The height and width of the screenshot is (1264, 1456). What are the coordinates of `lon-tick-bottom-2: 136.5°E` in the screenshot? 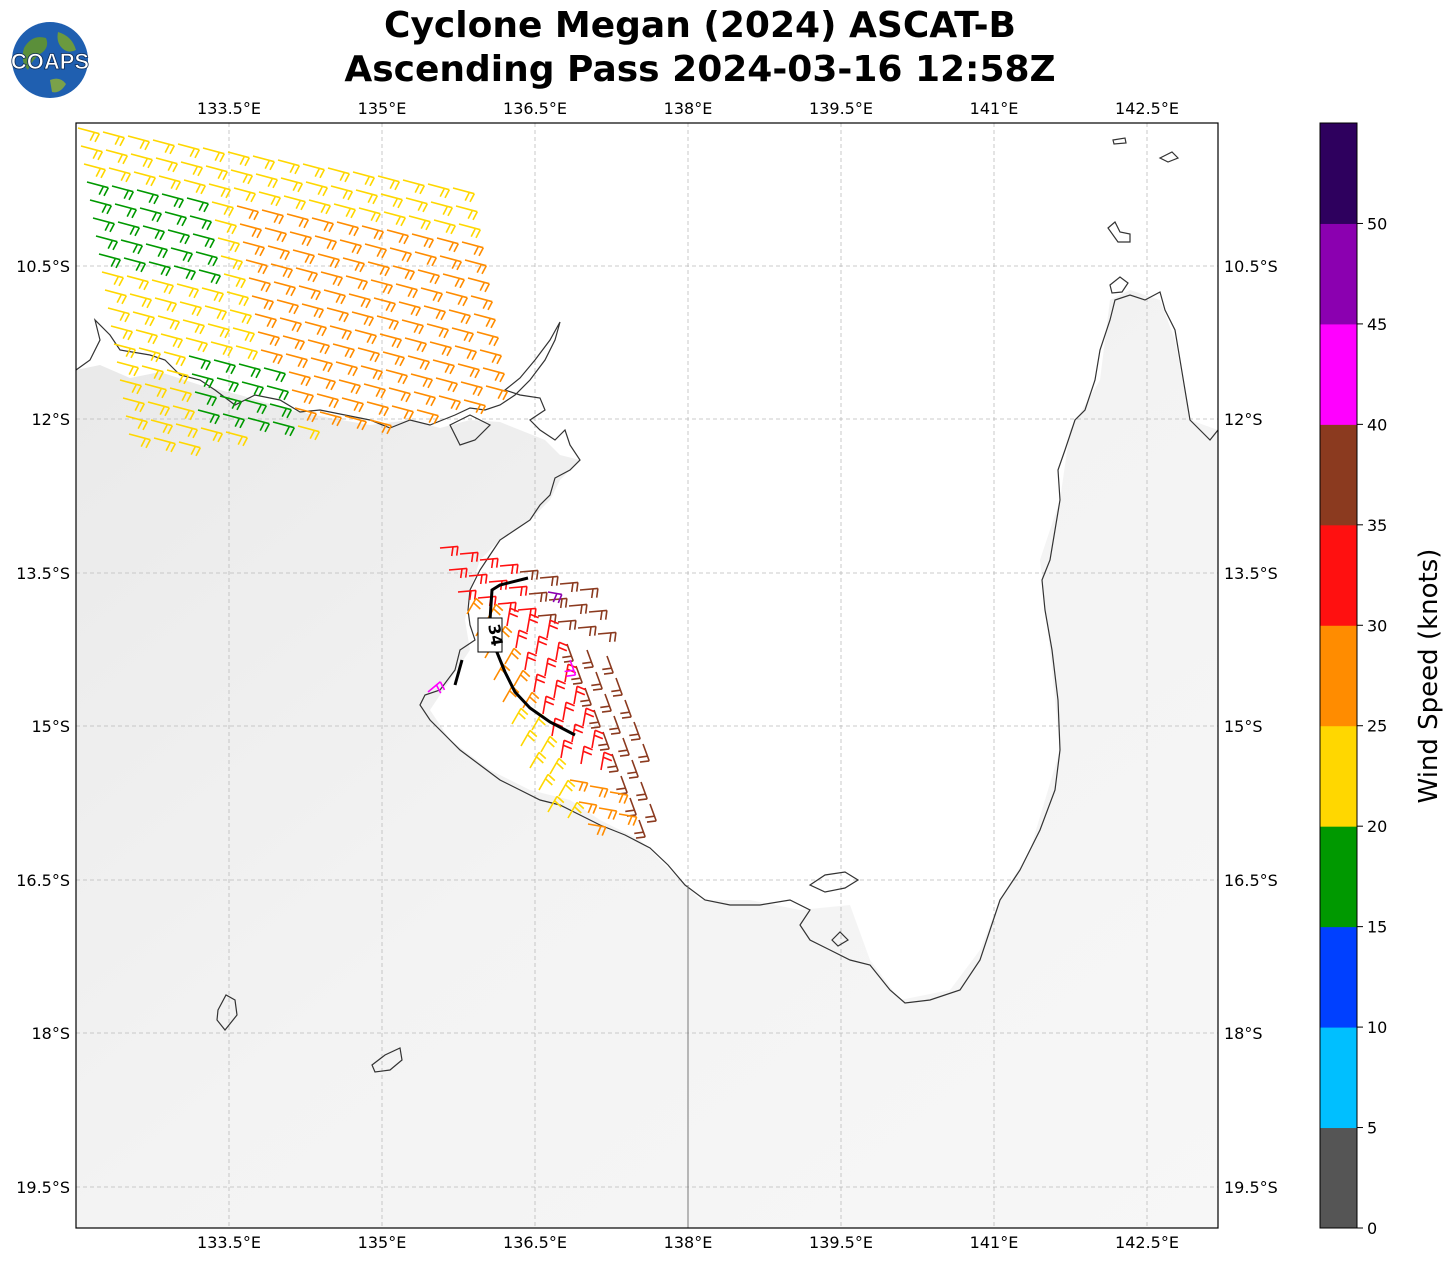 It's located at (535, 1242).